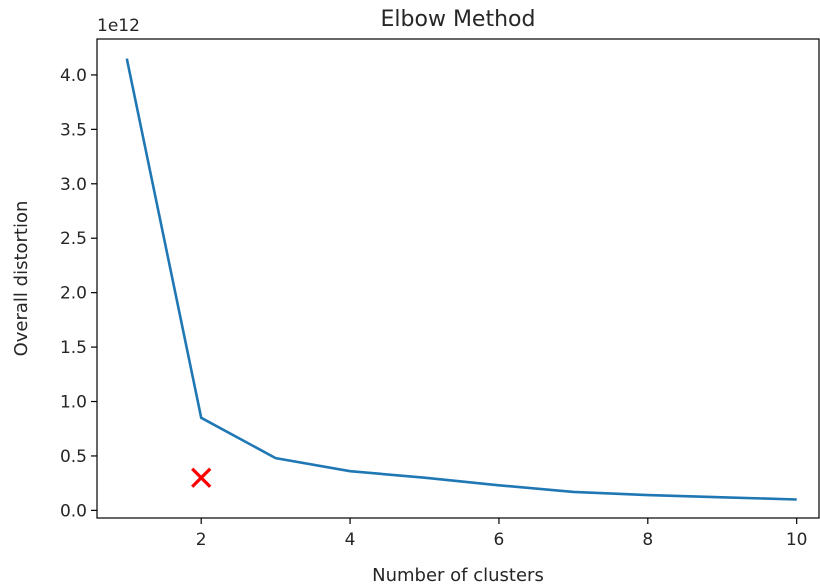 This screenshot has height=588, width=820. Describe the element at coordinates (73, 511) in the screenshot. I see `y-tick-label: 0.0` at that location.